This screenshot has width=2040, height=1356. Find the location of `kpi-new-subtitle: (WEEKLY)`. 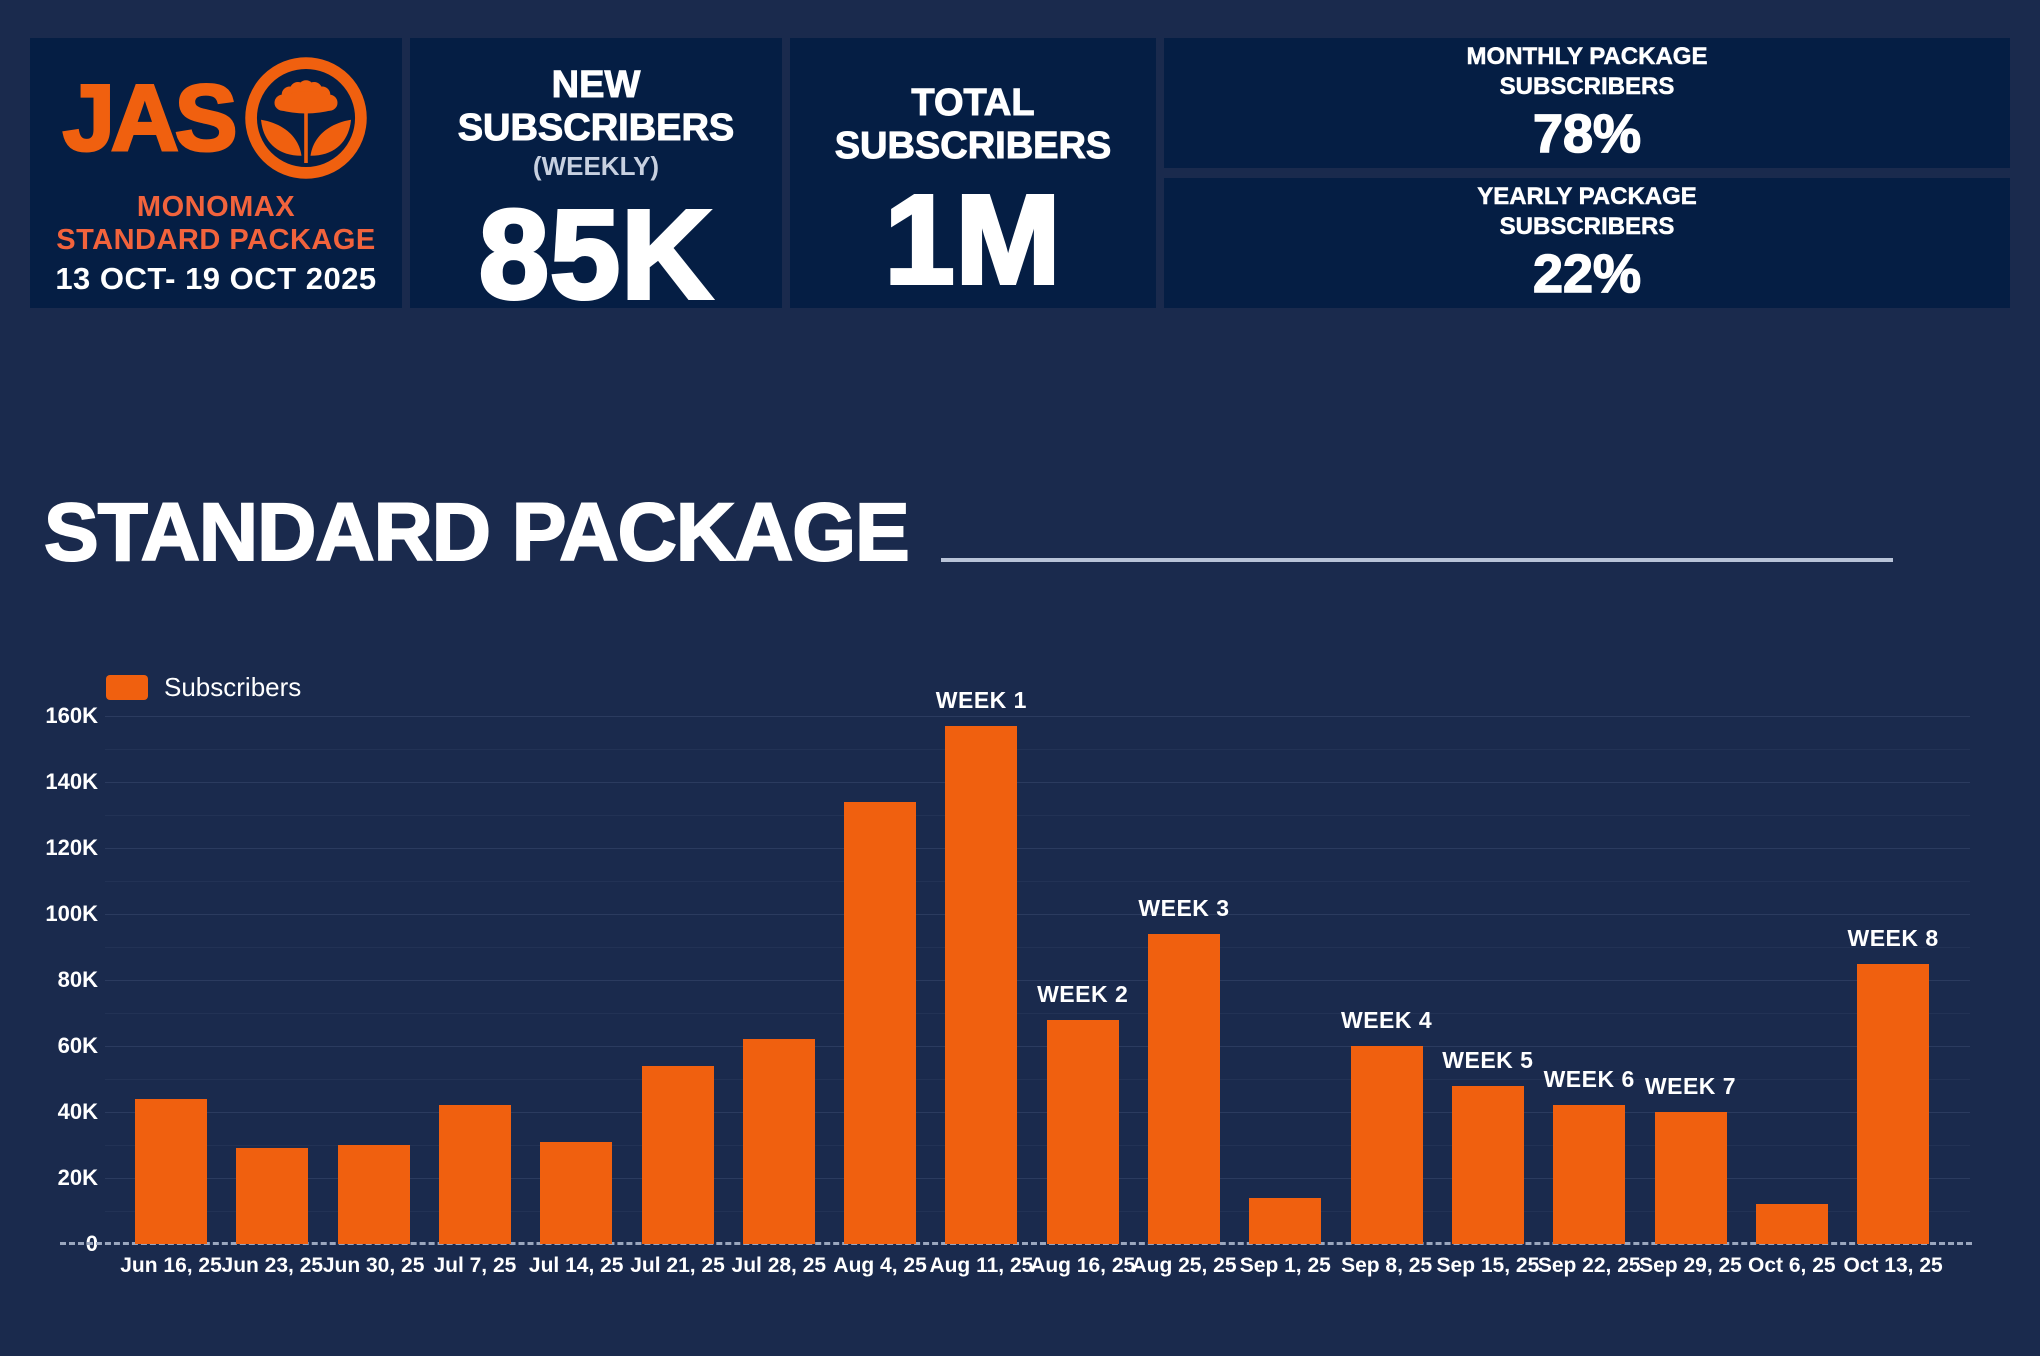

kpi-new-subtitle: (WEEKLY) is located at coordinates (596, 166).